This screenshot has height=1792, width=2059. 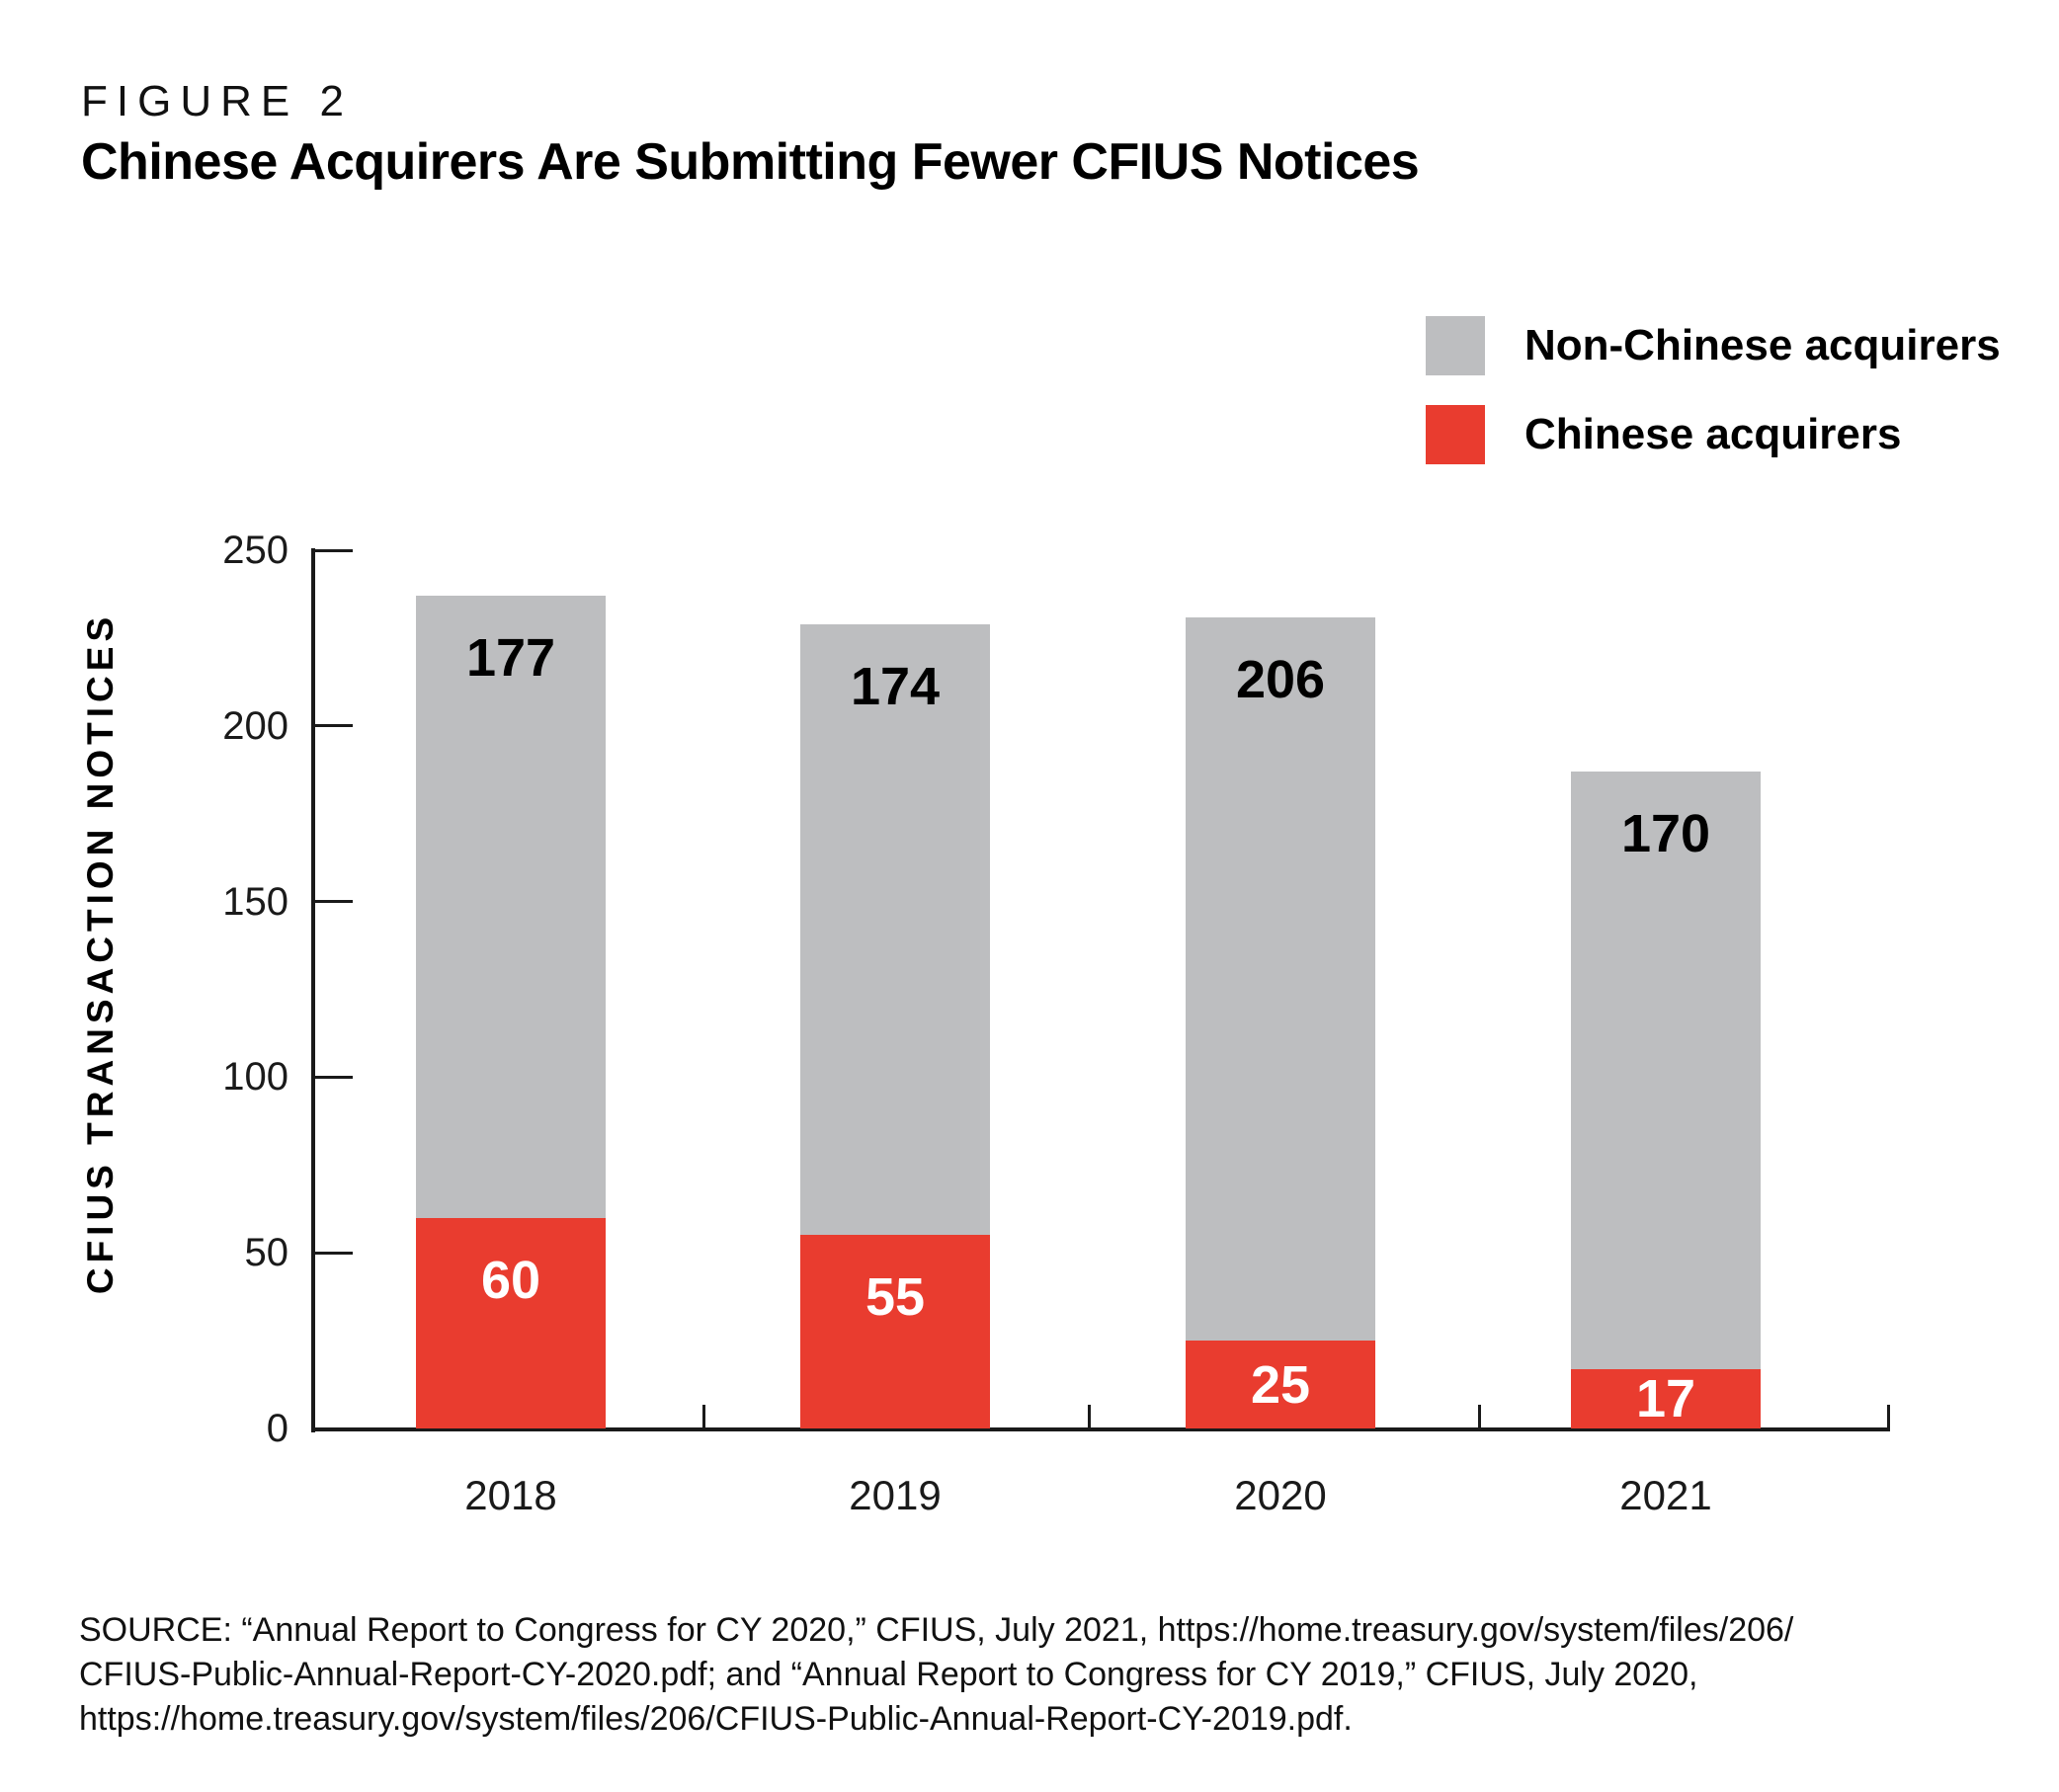 I want to click on bar-segment-chinese-2021, so click(x=1666, y=1398).